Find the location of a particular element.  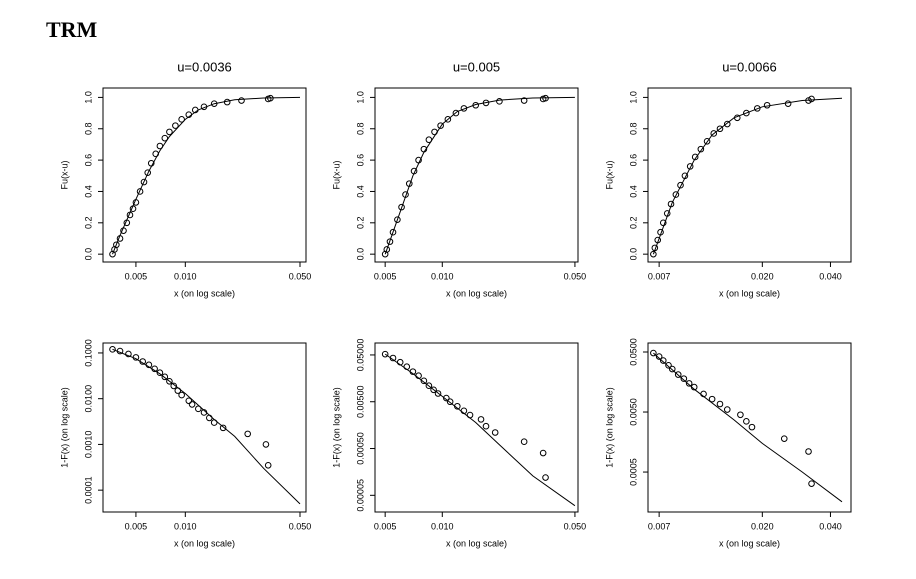

y-tick-label: 0.05000 is located at coordinates (360, 355).